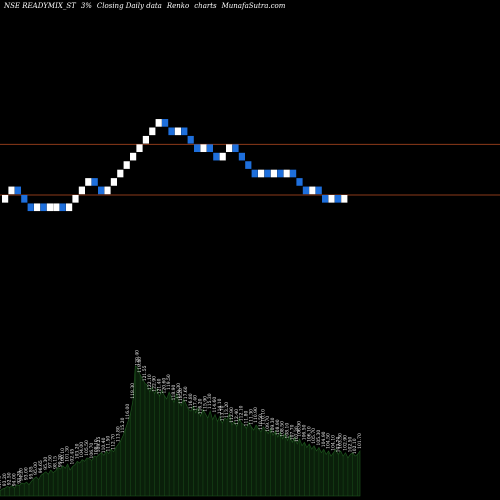 The image size is (500, 500). What do you see at coordinates (341, 441) in the screenshot?
I see `volume-price-label: 103.30` at bounding box center [341, 441].